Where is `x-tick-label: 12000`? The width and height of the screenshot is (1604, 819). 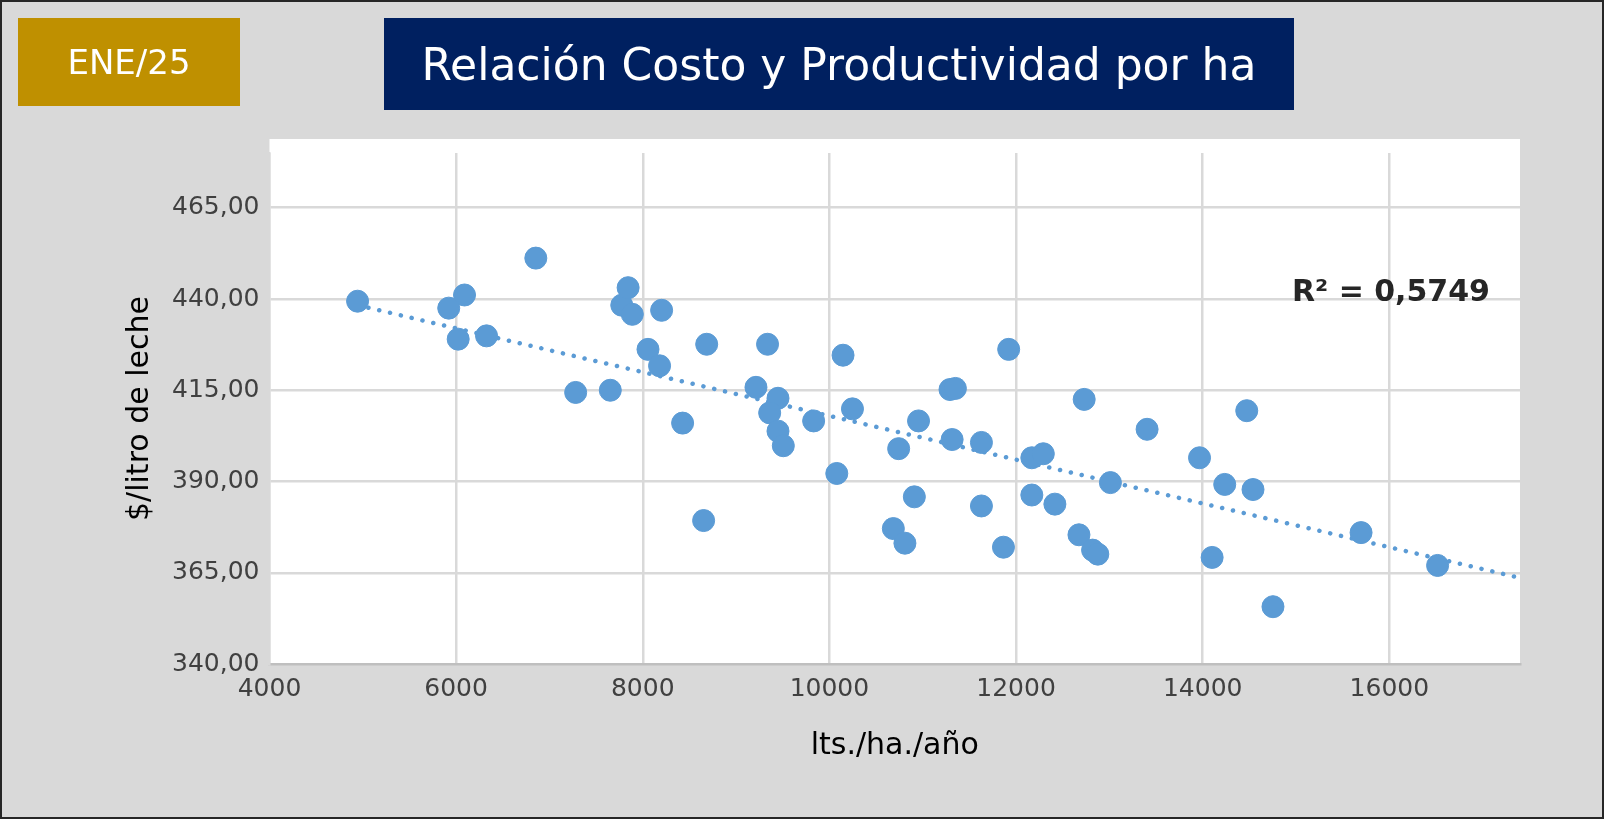 x-tick-label: 12000 is located at coordinates (1016, 687).